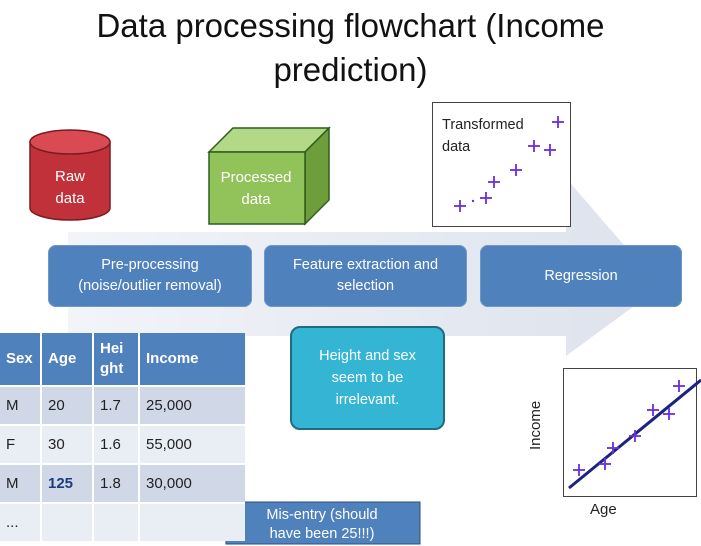 The height and width of the screenshot is (546, 701). Describe the element at coordinates (581, 276) in the screenshot. I see `stage-regression: Regression` at that location.